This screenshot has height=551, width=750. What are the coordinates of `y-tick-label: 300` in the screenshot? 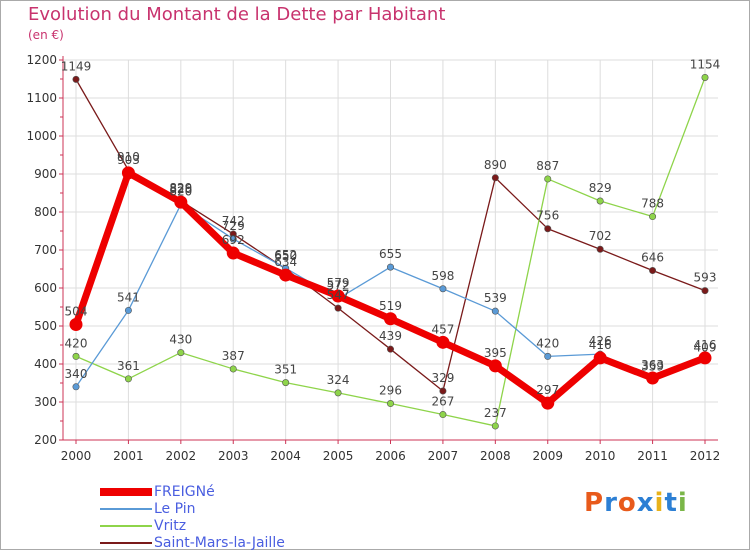 It's located at (45, 402).